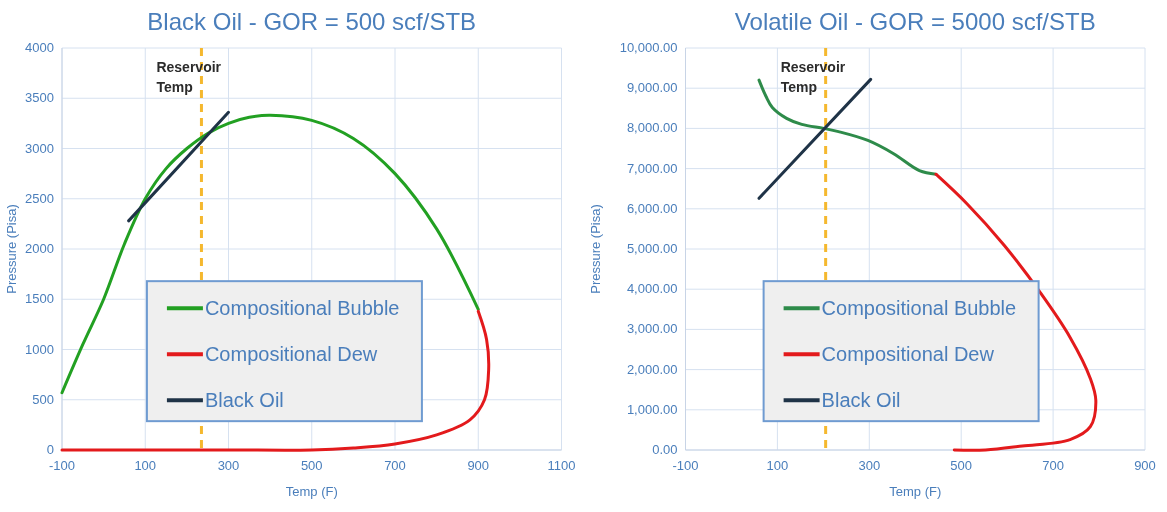  Describe the element at coordinates (652, 168) in the screenshot. I see `y-tick-label: 7,000.00` at that location.